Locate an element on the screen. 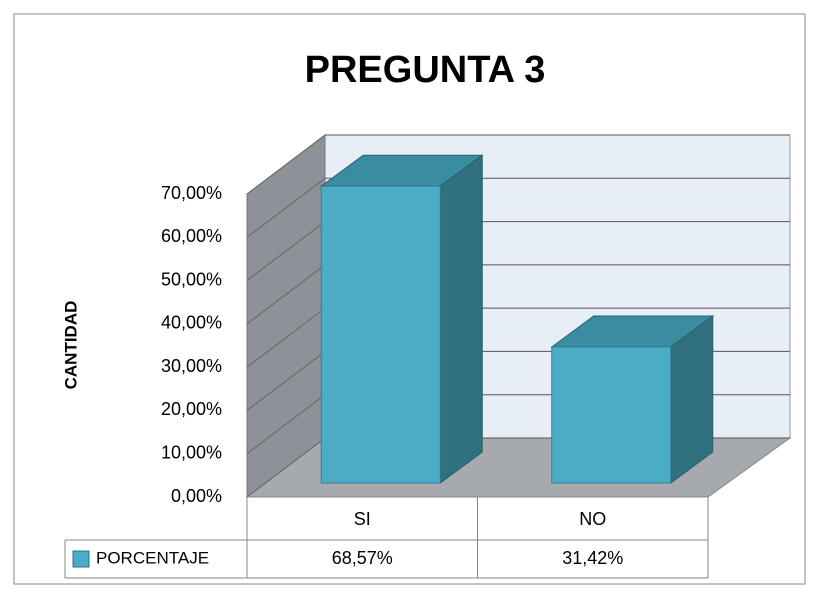 This screenshot has height=589, width=819. legend-label: PORCENTAJE is located at coordinates (152, 557).